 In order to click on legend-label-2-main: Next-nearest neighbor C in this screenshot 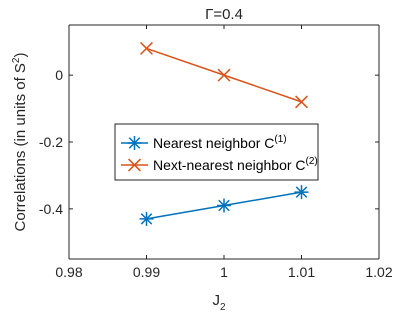, I will do `click(229, 165)`.